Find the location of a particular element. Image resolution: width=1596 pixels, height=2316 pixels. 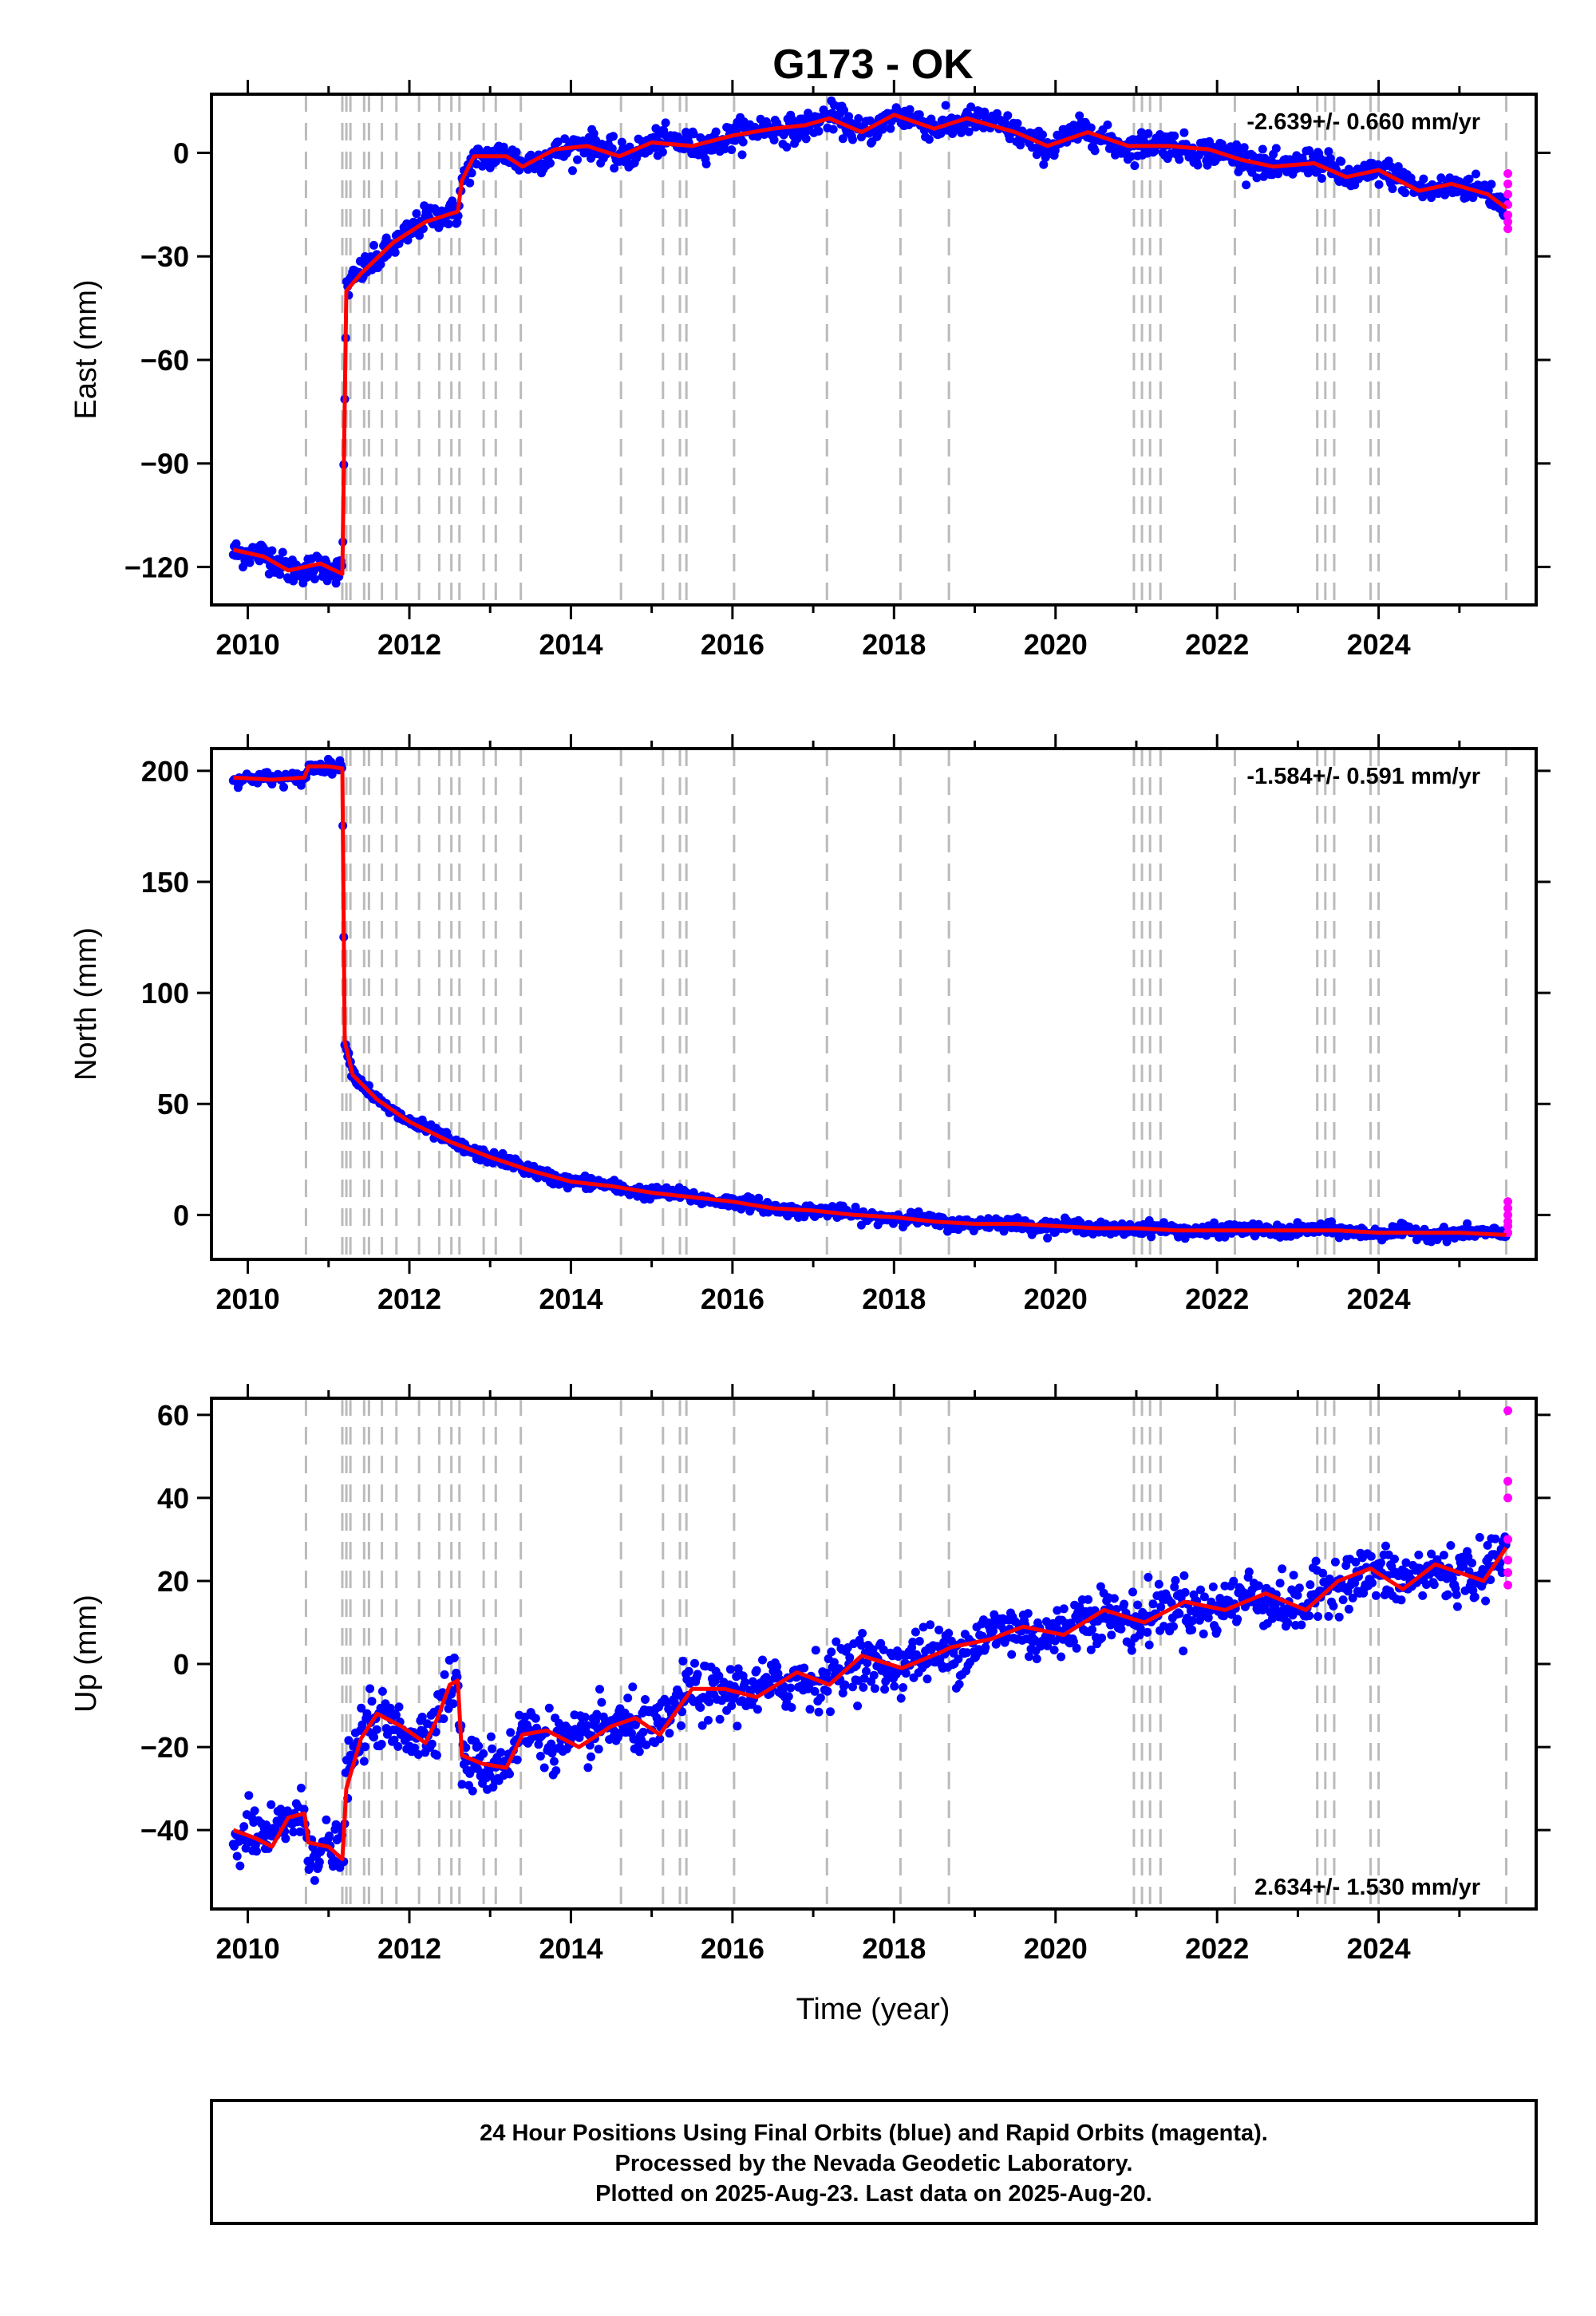

y-axis-label-east: East (mm) is located at coordinates (86, 349).